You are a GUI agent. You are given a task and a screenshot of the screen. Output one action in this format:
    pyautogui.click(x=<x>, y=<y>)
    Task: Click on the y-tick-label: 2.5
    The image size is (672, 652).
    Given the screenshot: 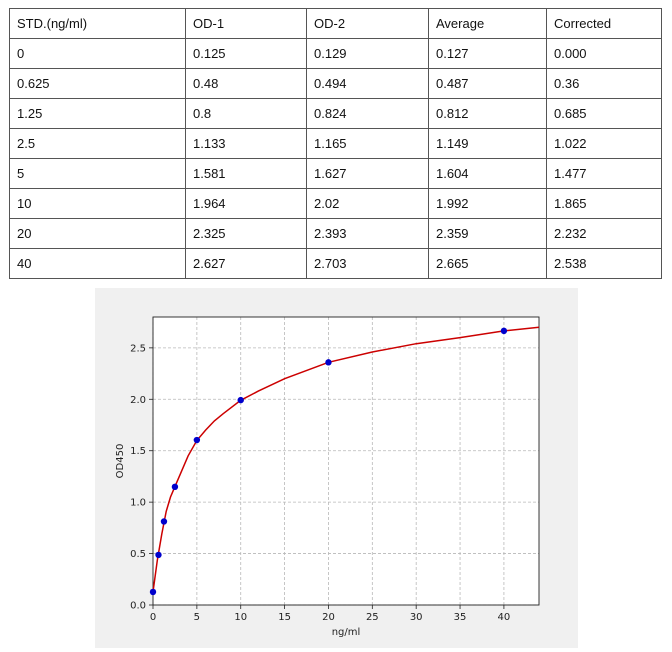 What is the action you would take?
    pyautogui.click(x=138, y=348)
    